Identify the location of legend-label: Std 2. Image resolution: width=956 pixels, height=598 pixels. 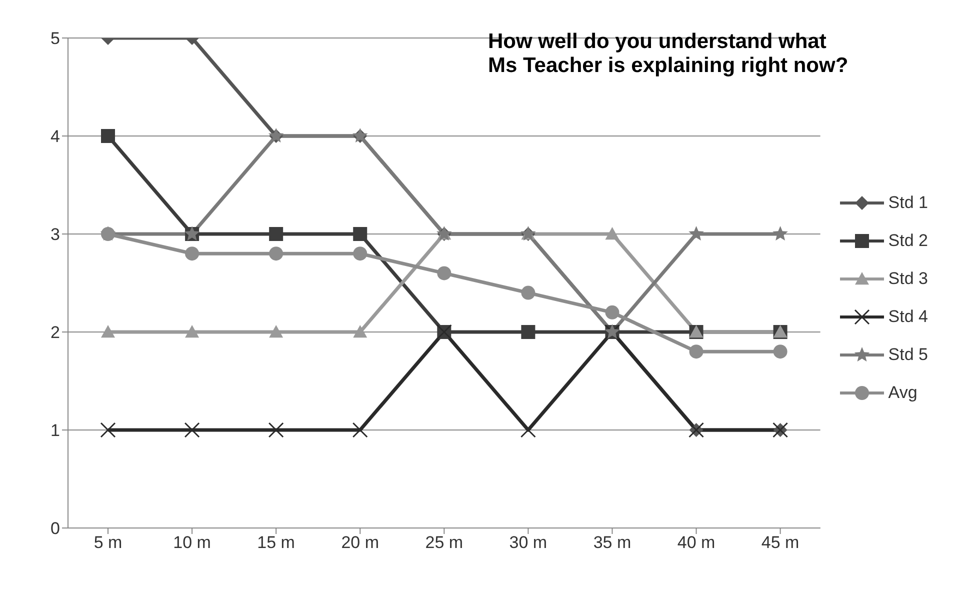
(908, 241).